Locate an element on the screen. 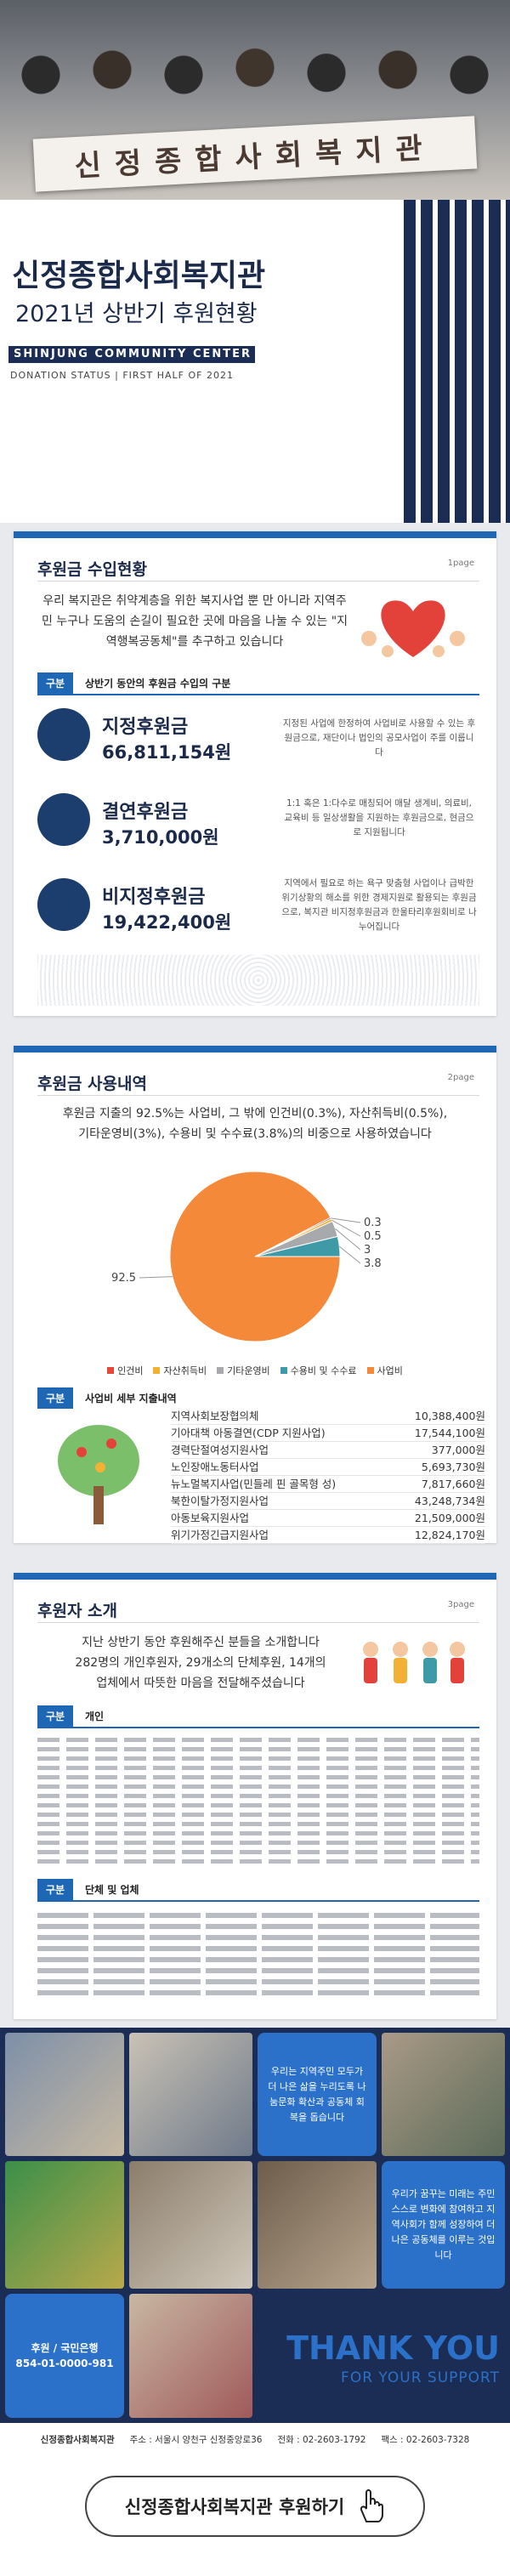  hero-photo: 신정종합사회복지관 is located at coordinates (255, 100).